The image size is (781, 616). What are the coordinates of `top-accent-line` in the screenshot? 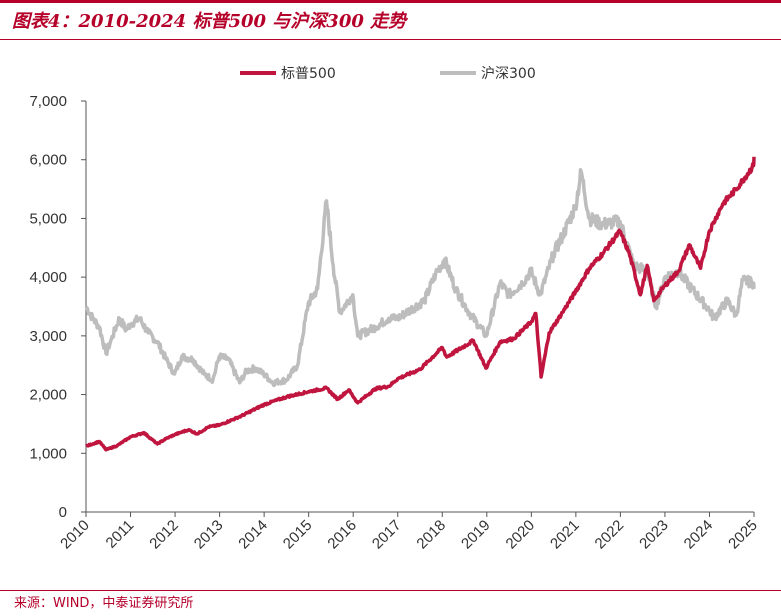 It's located at (390, 1).